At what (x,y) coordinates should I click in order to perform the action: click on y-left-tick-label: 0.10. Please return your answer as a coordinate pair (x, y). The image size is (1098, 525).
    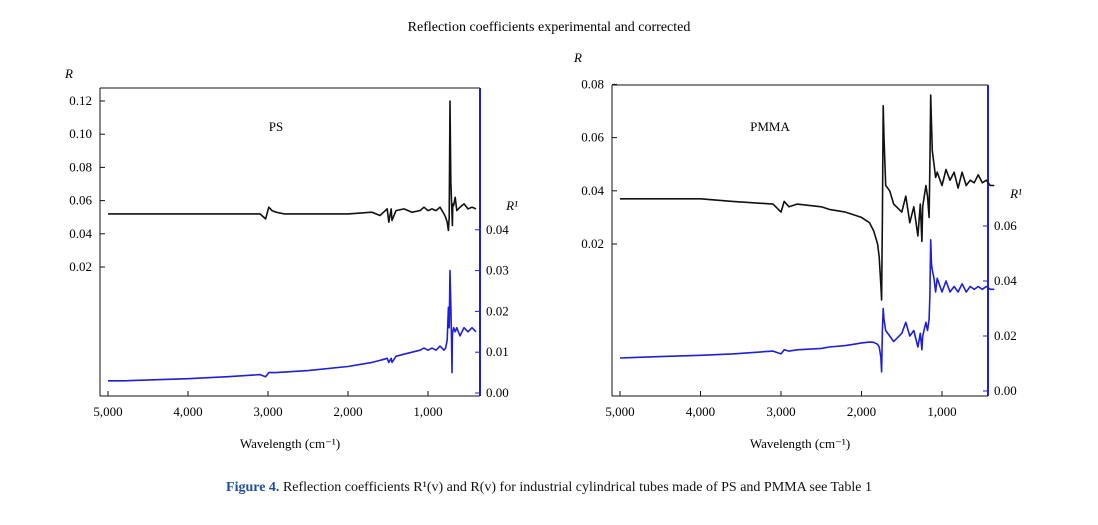
    Looking at the image, I should click on (80, 133).